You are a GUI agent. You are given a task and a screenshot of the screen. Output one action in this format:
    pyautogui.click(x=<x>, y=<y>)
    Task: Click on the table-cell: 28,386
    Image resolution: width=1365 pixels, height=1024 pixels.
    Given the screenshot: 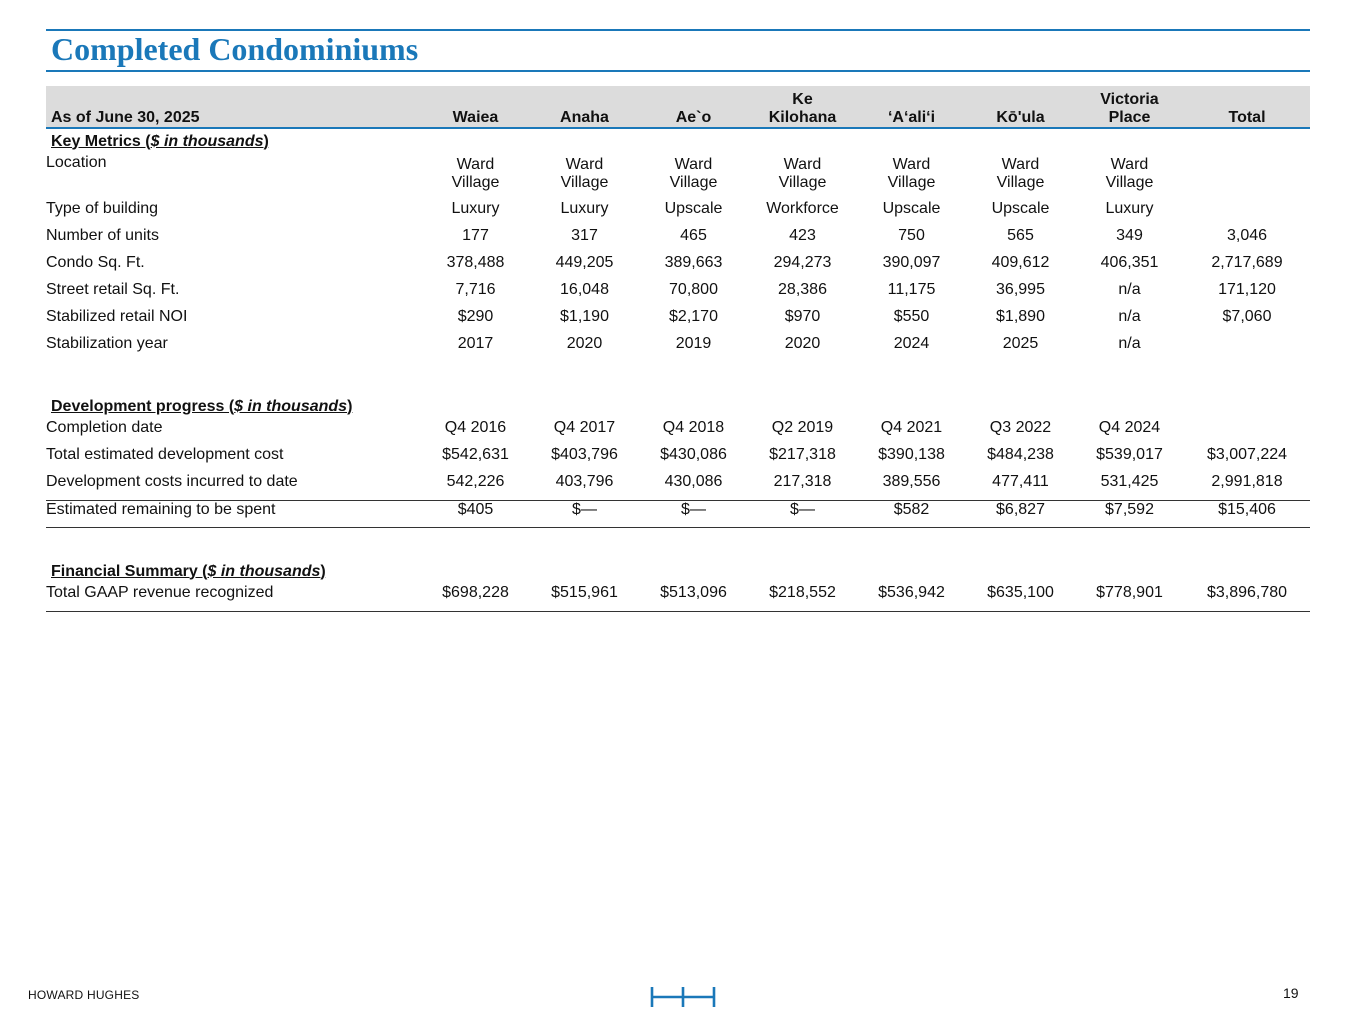 What is the action you would take?
    pyautogui.click(x=802, y=289)
    